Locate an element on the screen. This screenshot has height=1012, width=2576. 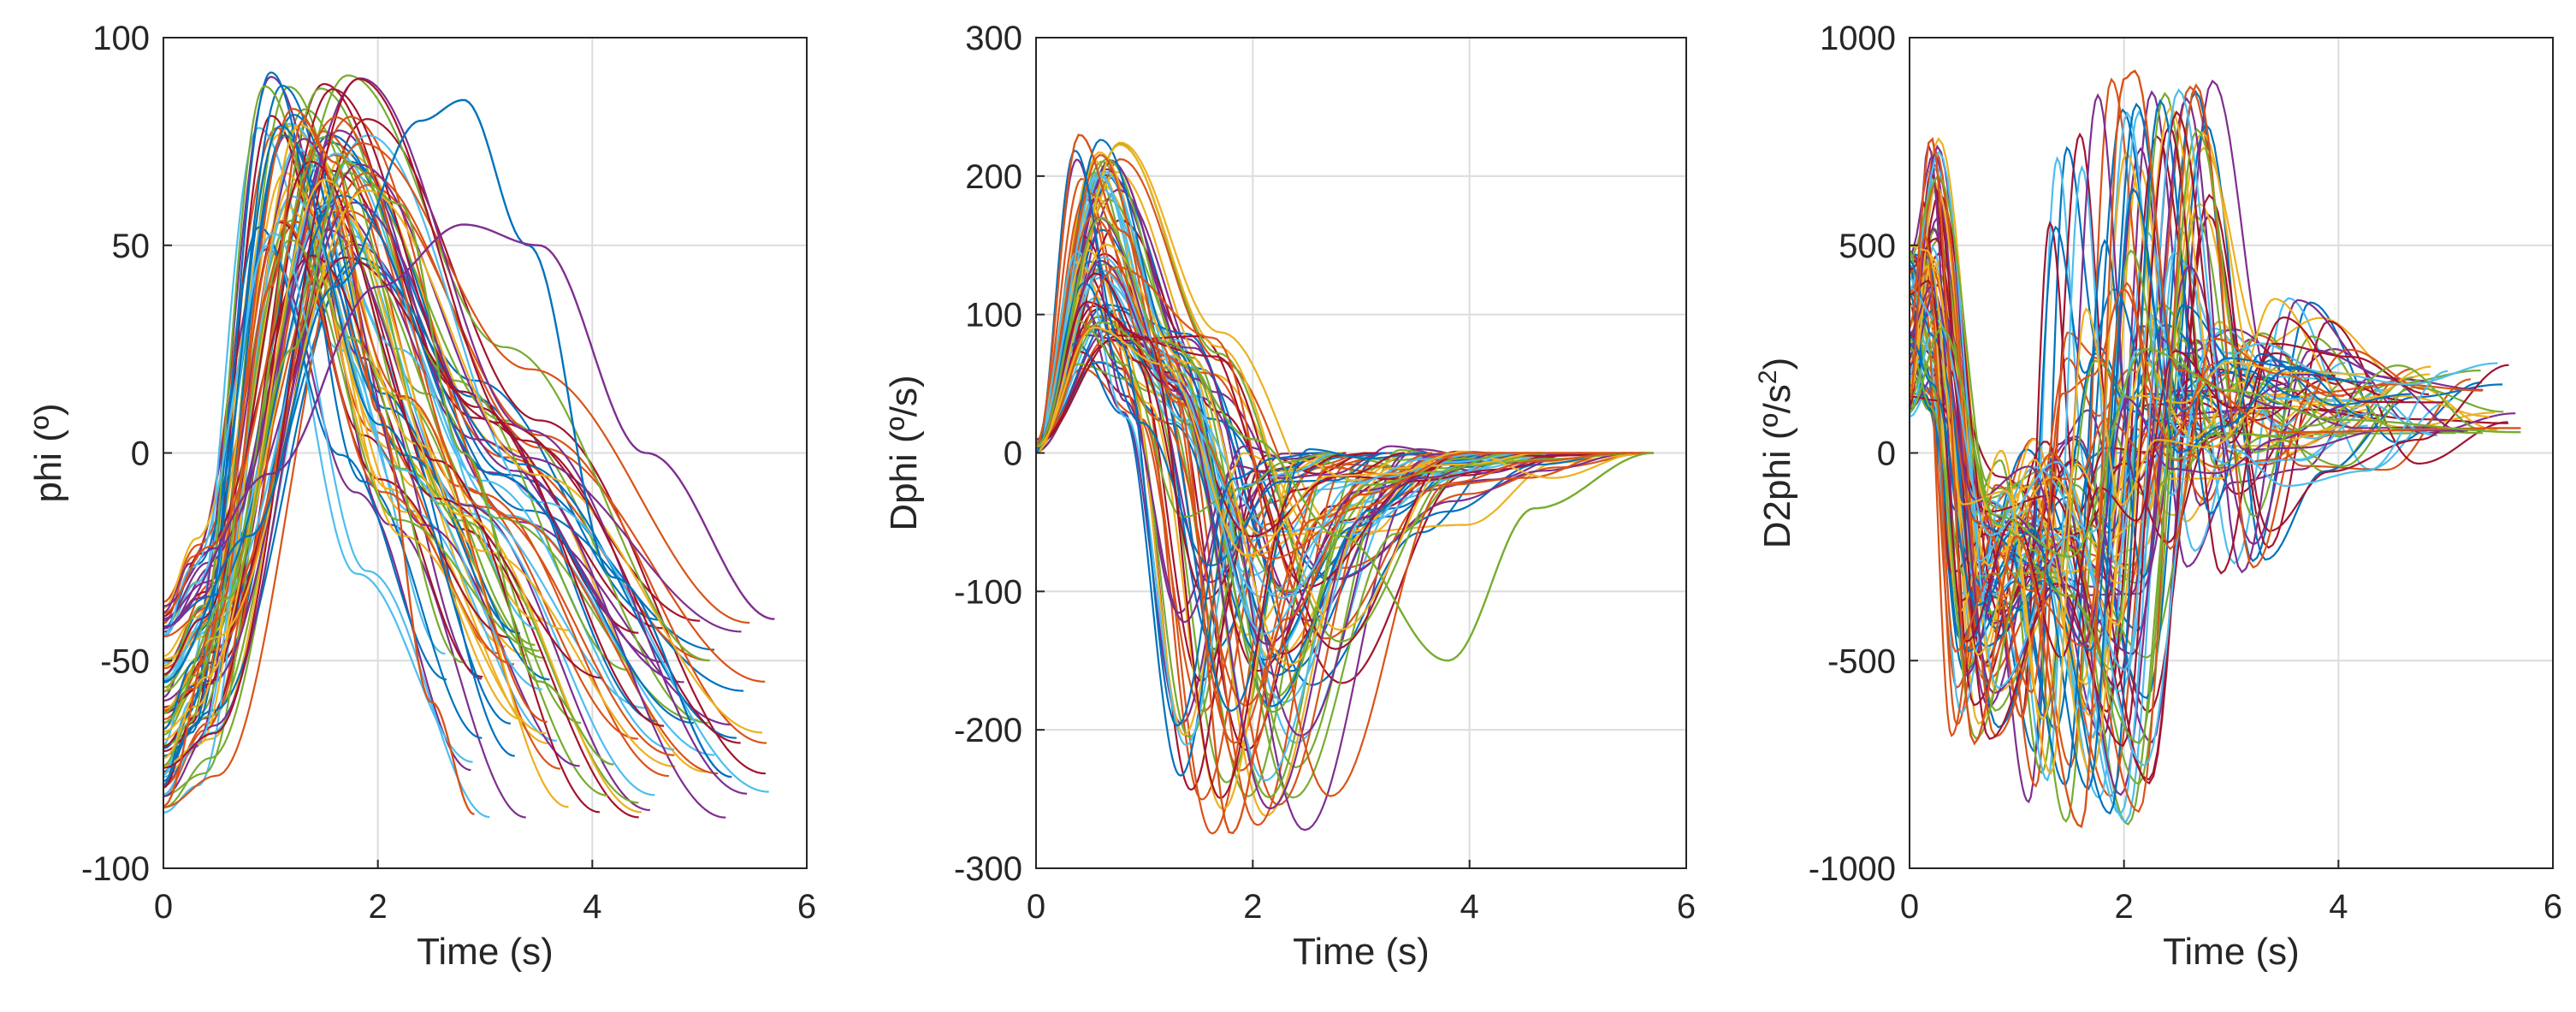
series-line-representative-early is located at coordinates (319, 468).